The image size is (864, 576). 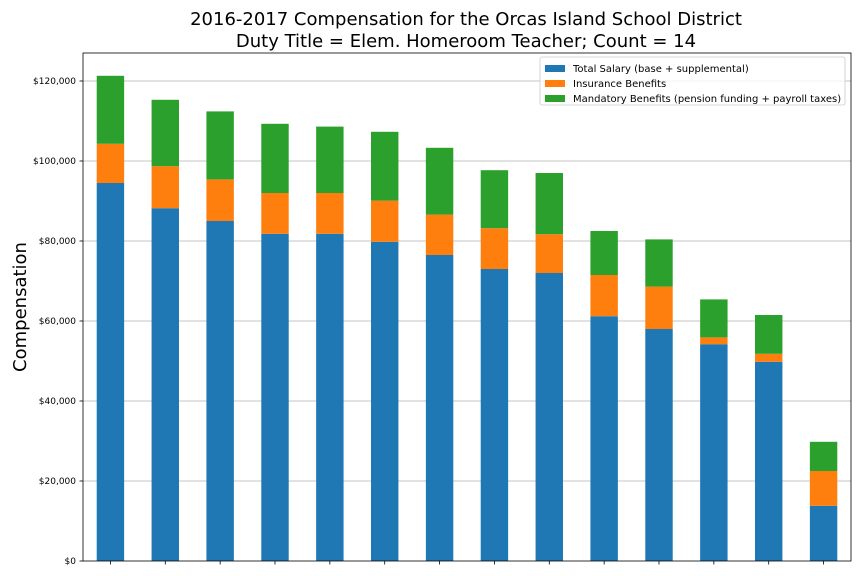 I want to click on y-tick-label: $80,000, so click(x=57, y=242).